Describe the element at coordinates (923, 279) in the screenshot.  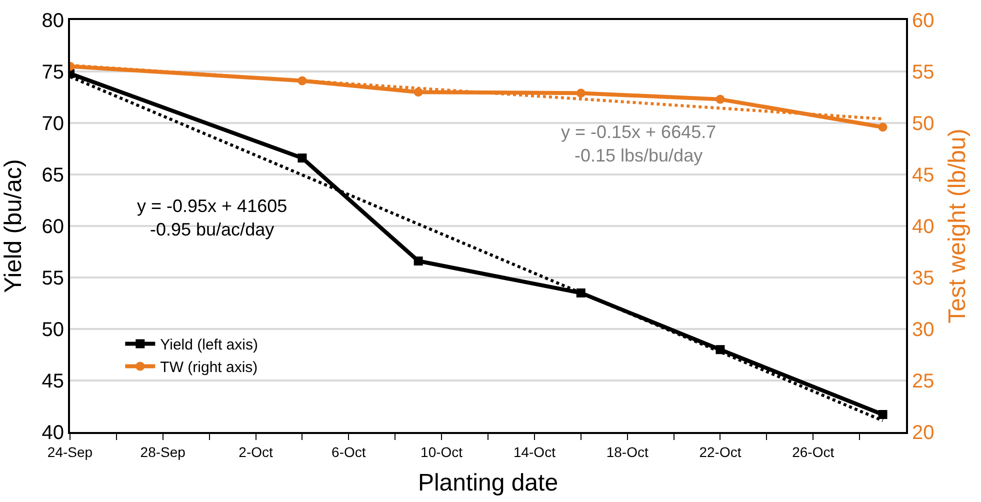
I see `y2-tick-label: 35` at that location.